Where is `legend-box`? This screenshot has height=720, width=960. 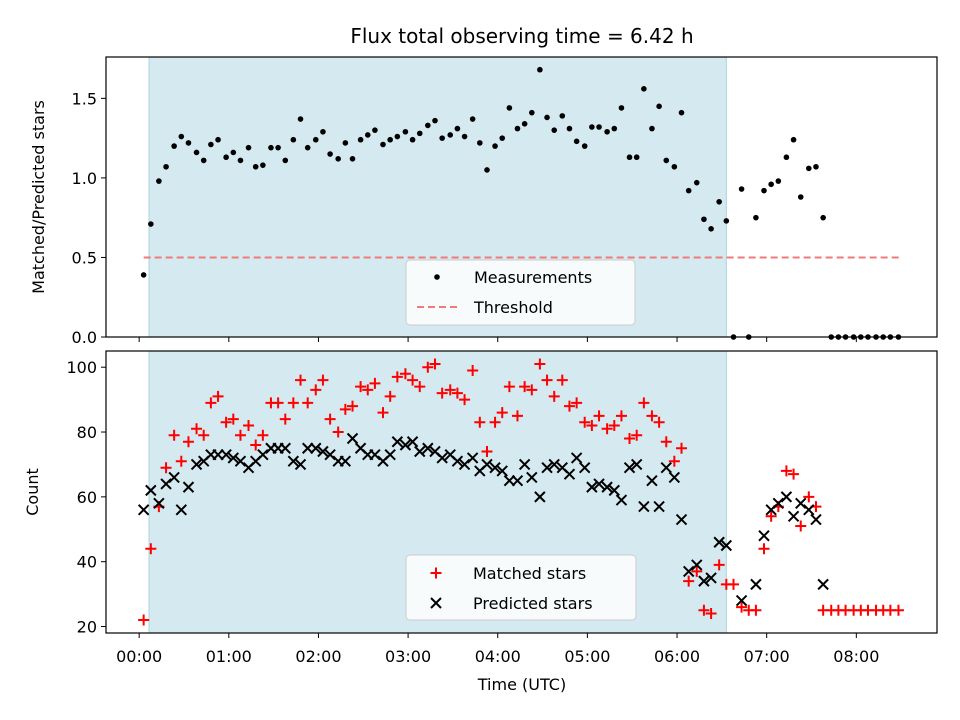
legend-box is located at coordinates (521, 587).